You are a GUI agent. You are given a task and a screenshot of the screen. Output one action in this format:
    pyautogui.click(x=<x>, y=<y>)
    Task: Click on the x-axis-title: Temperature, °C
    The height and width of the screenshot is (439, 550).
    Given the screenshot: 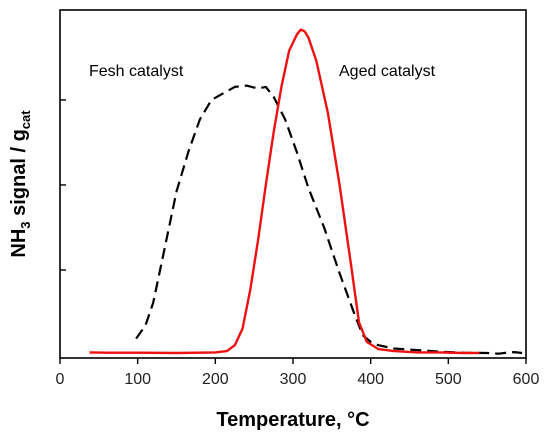 What is the action you would take?
    pyautogui.click(x=292, y=420)
    